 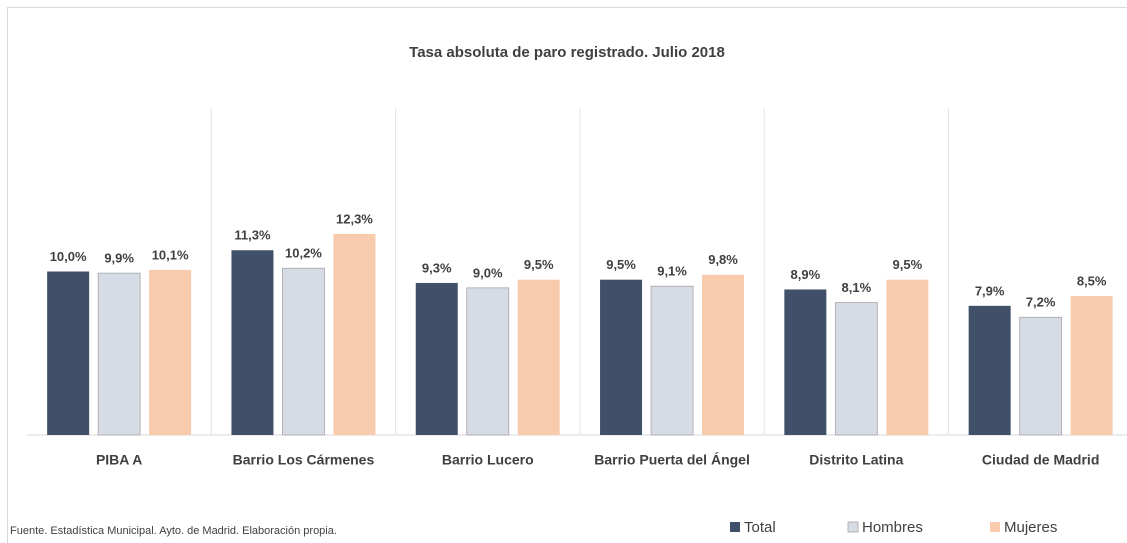 What do you see at coordinates (252, 235) in the screenshot?
I see `value-label: 11,3%` at bounding box center [252, 235].